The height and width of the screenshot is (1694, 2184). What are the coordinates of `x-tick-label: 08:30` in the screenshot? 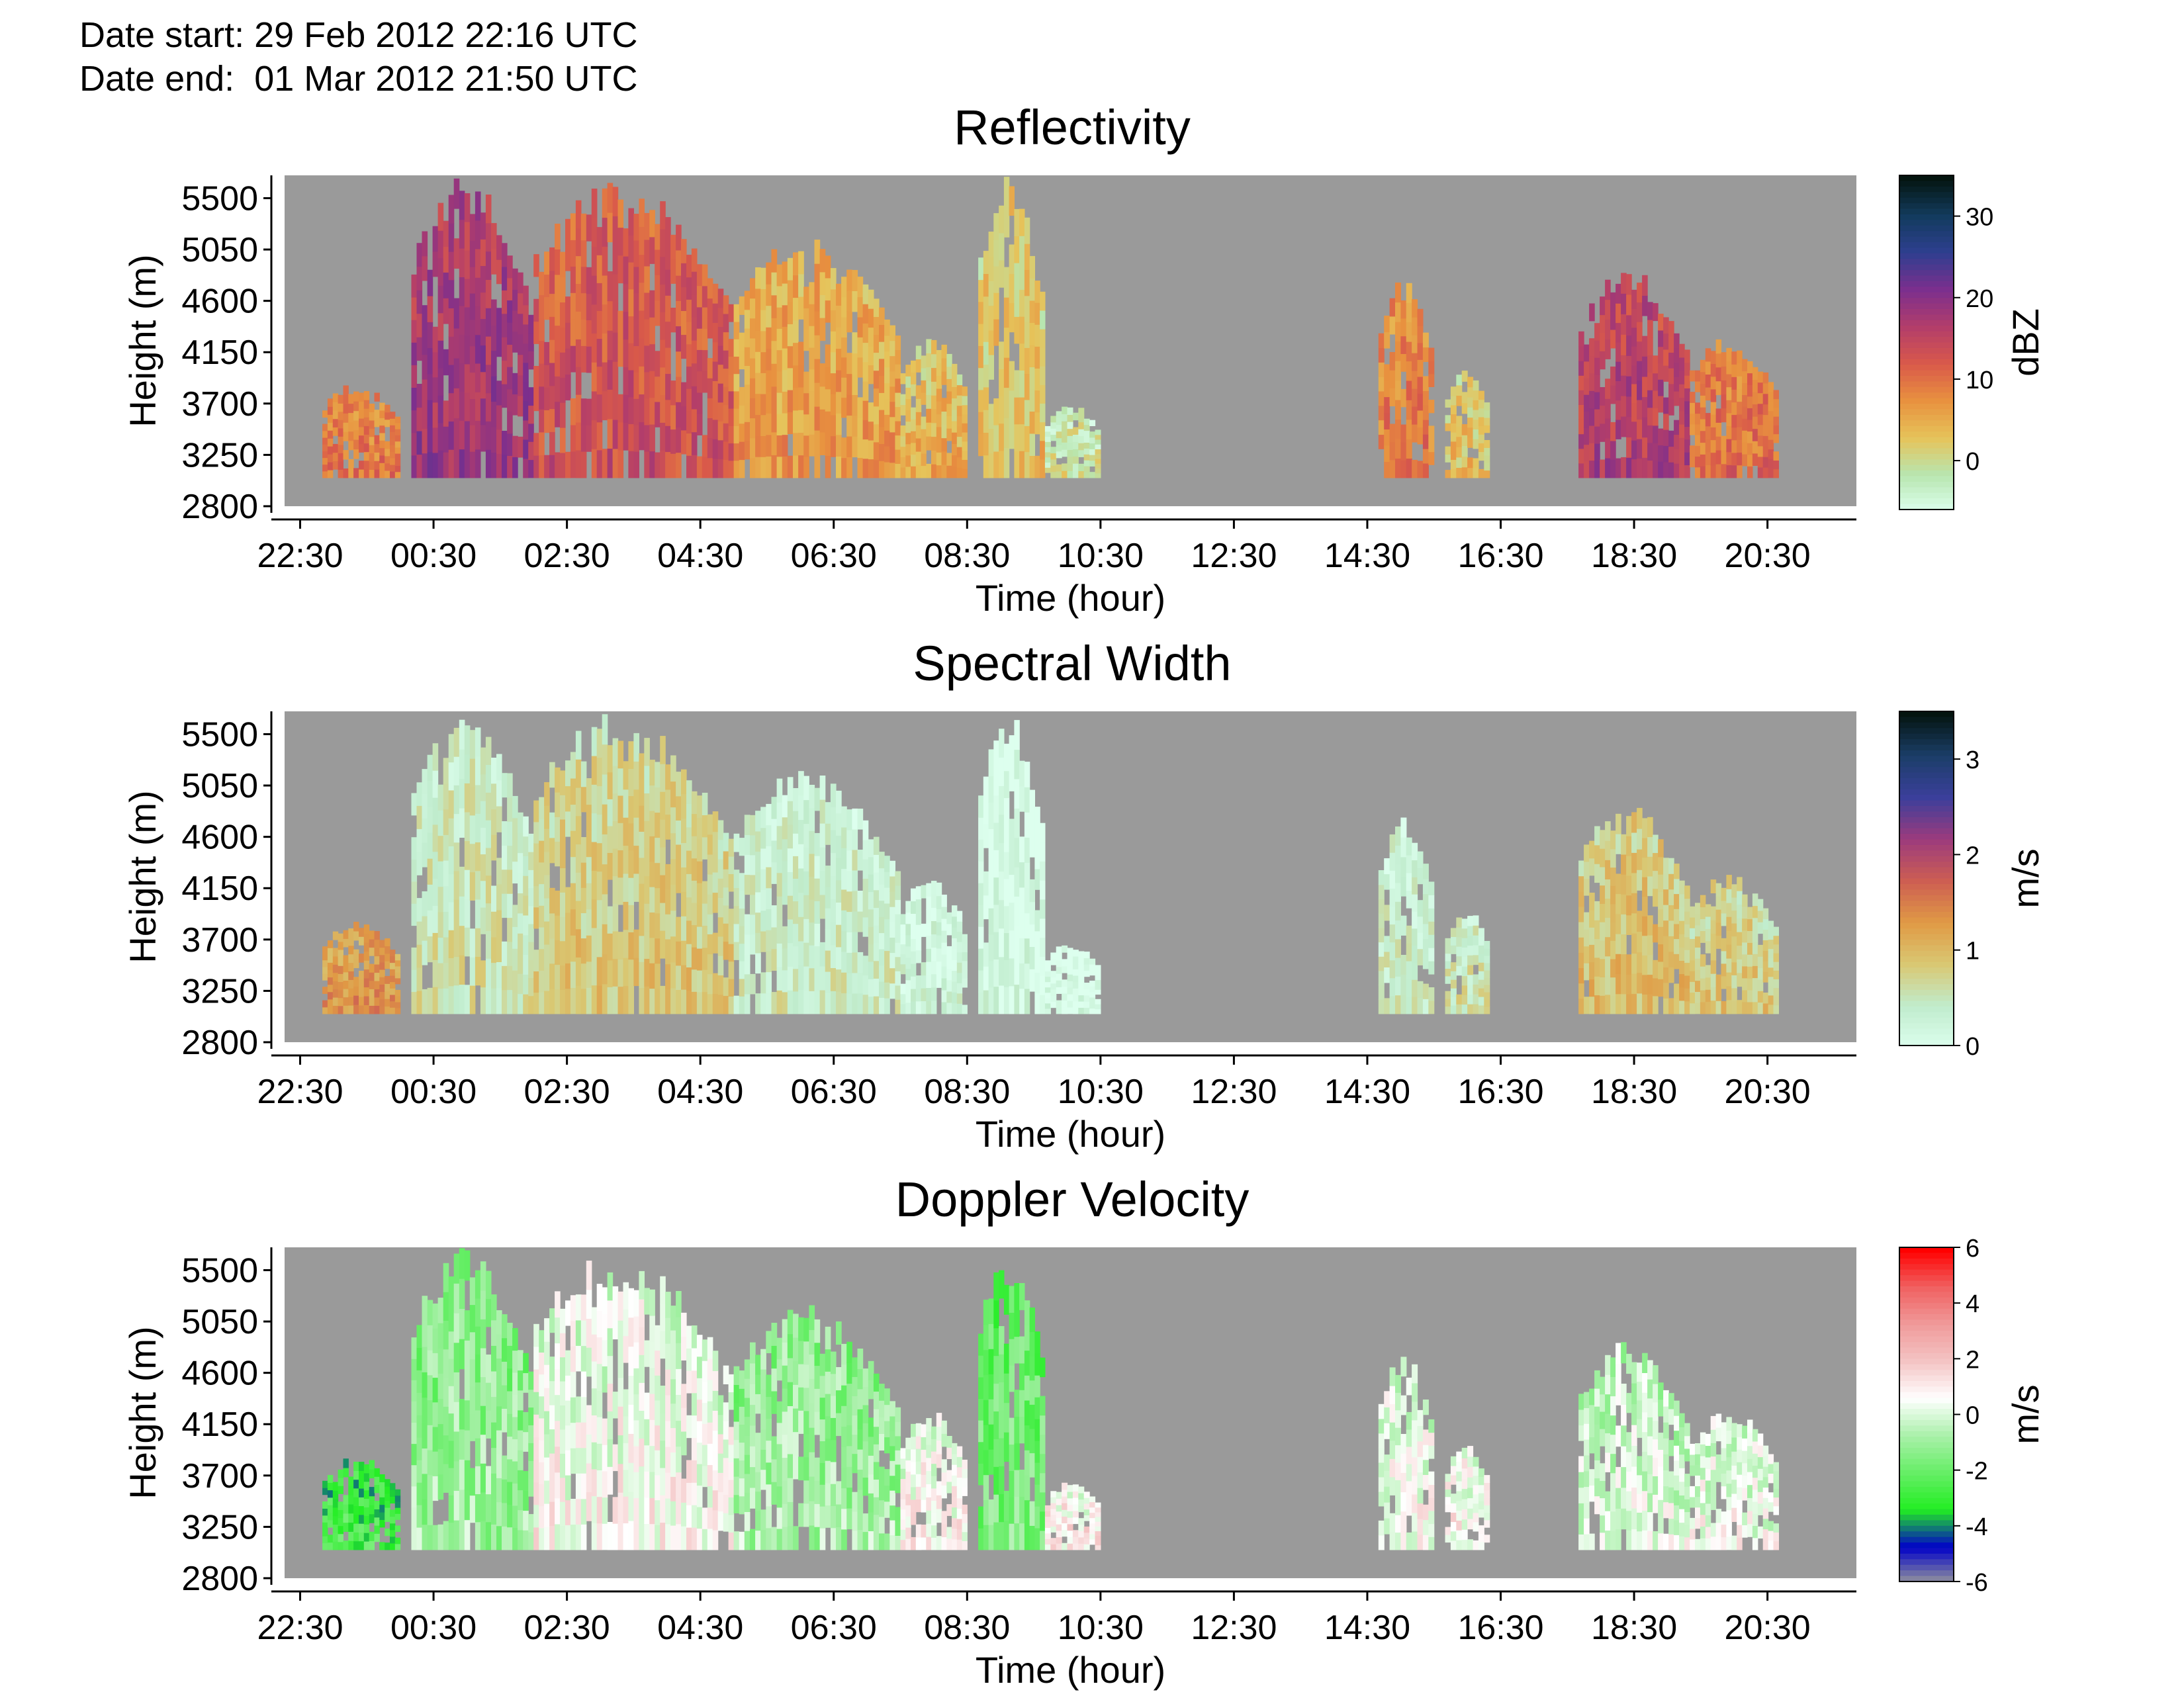 It's located at (967, 1092).